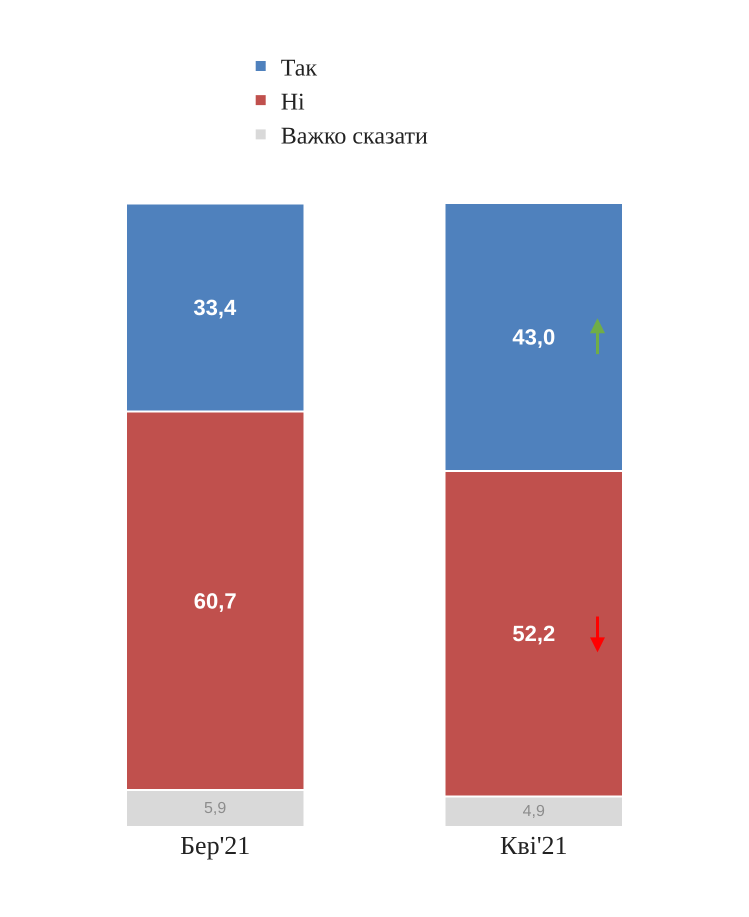 The width and height of the screenshot is (749, 917). Describe the element at coordinates (299, 68) in the screenshot. I see `legend-label: Так` at that location.